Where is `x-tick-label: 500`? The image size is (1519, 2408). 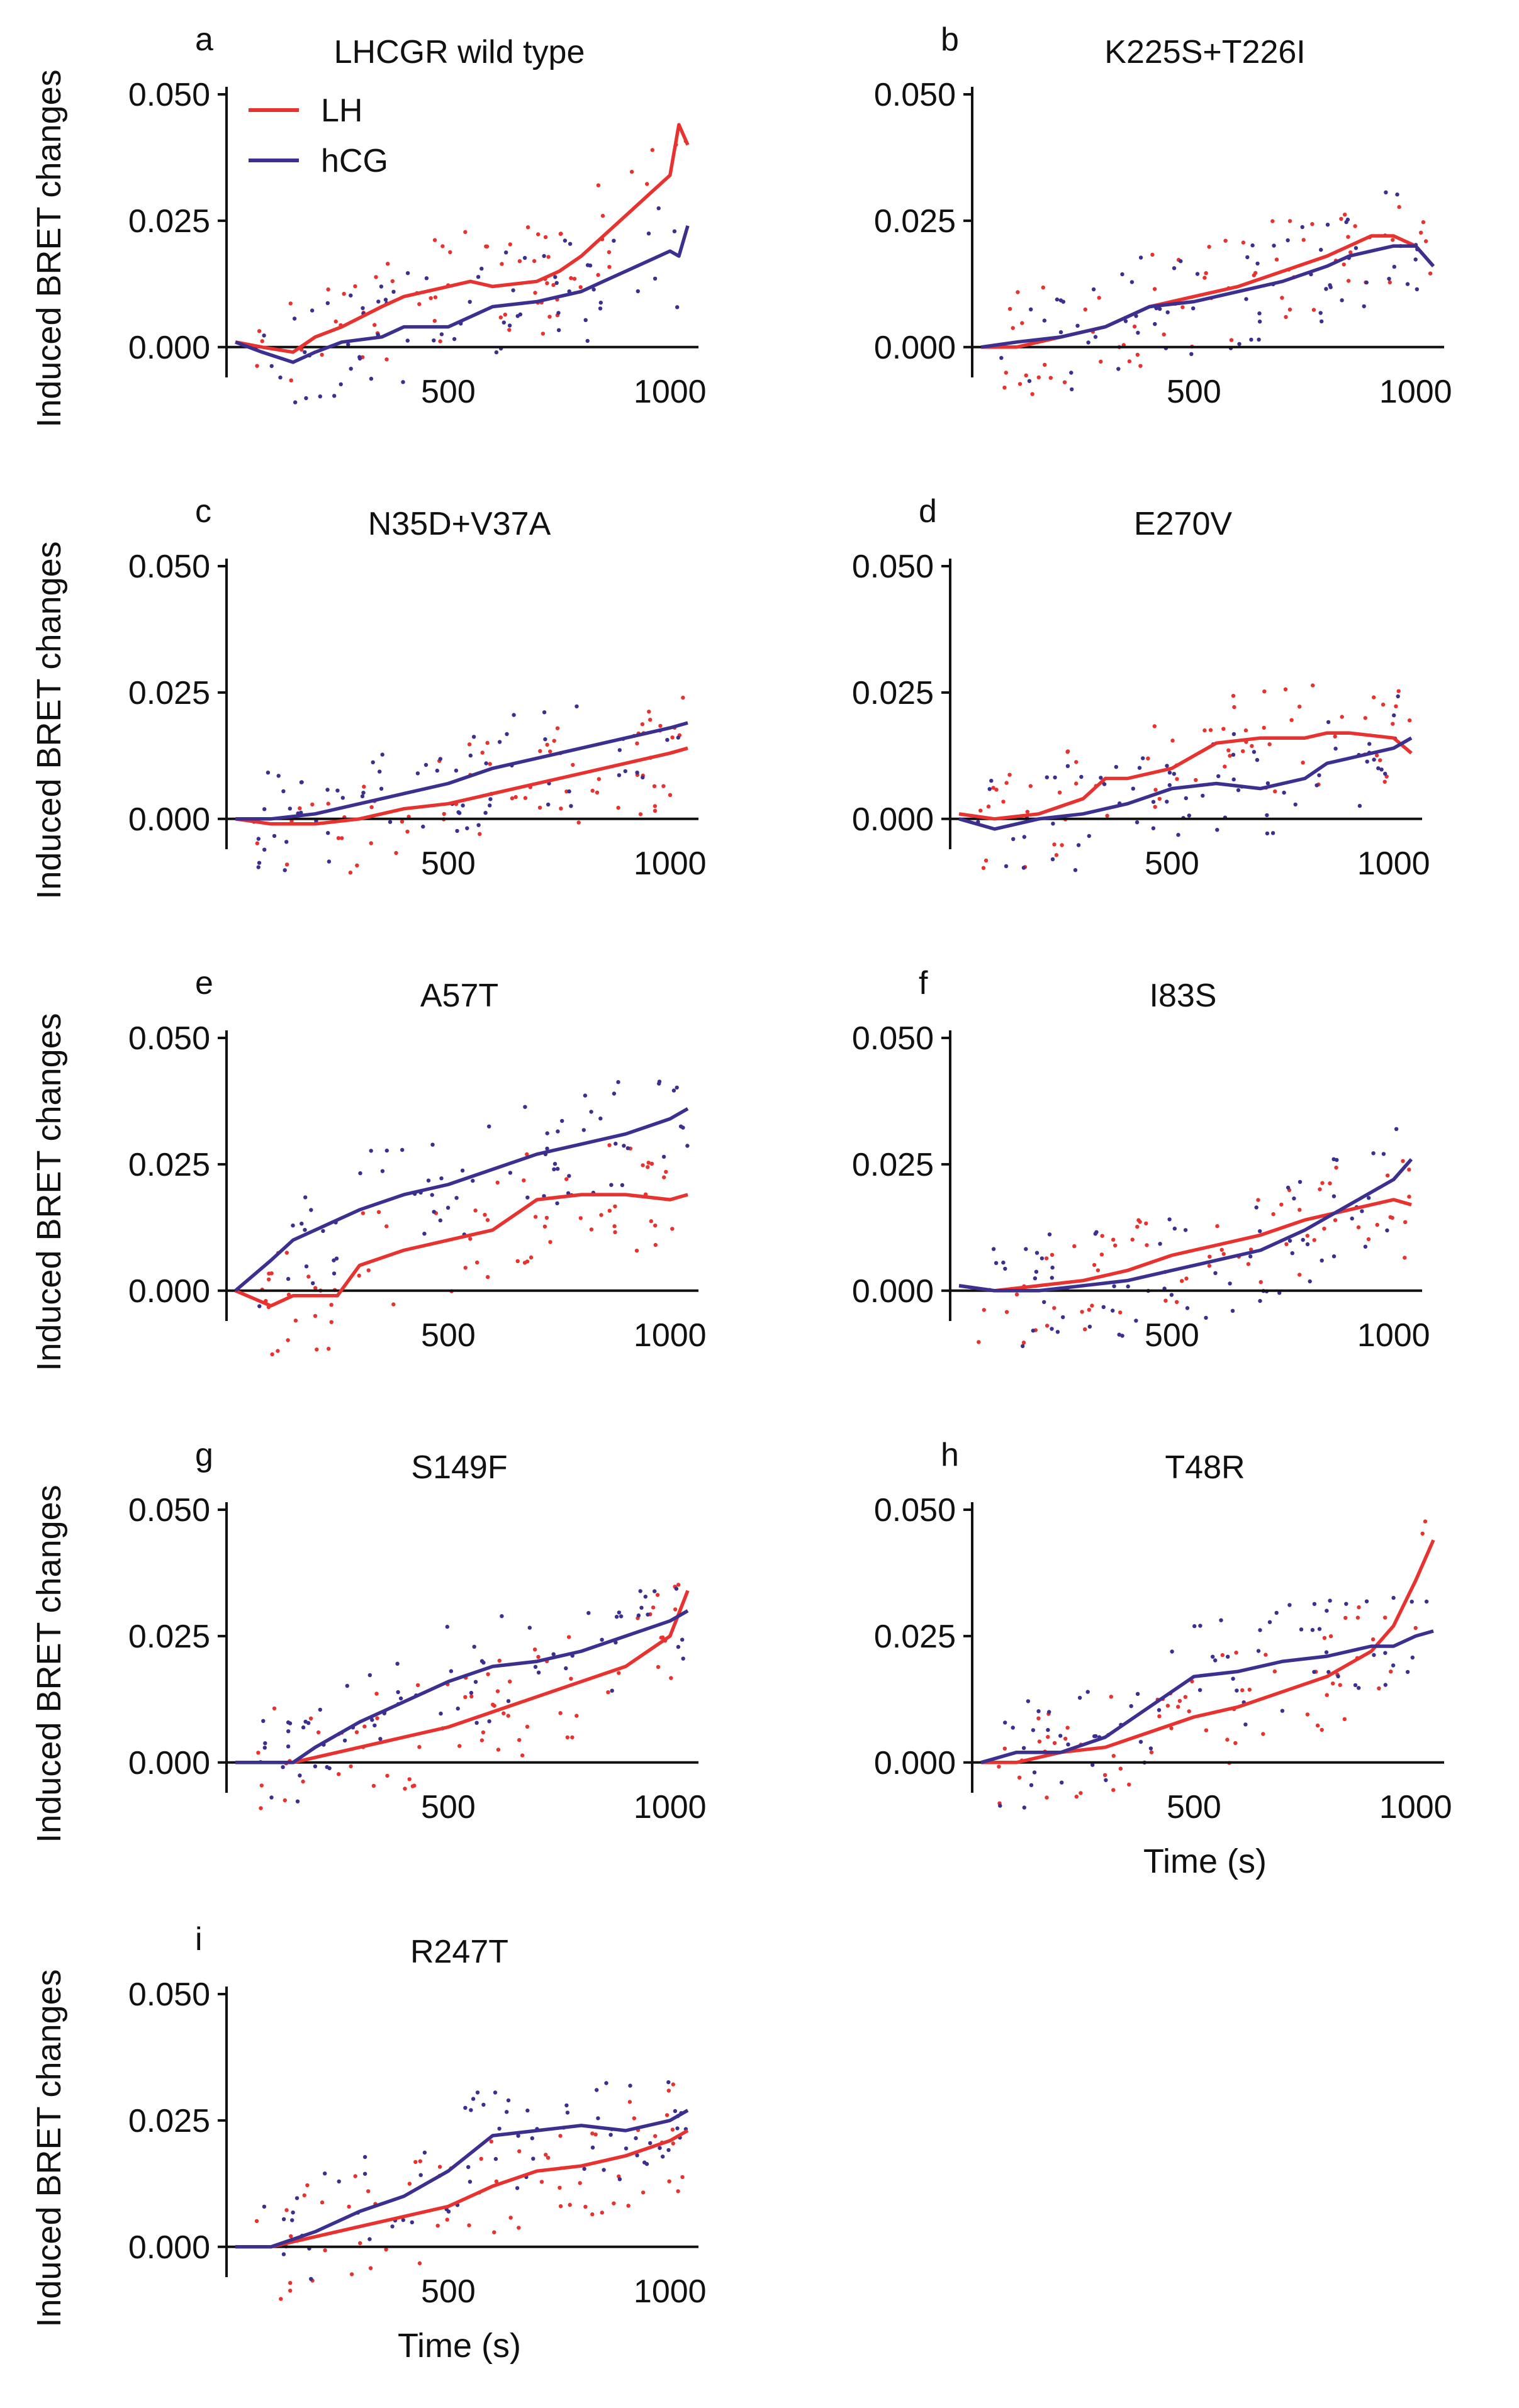
x-tick-label: 500 is located at coordinates (1172, 1335).